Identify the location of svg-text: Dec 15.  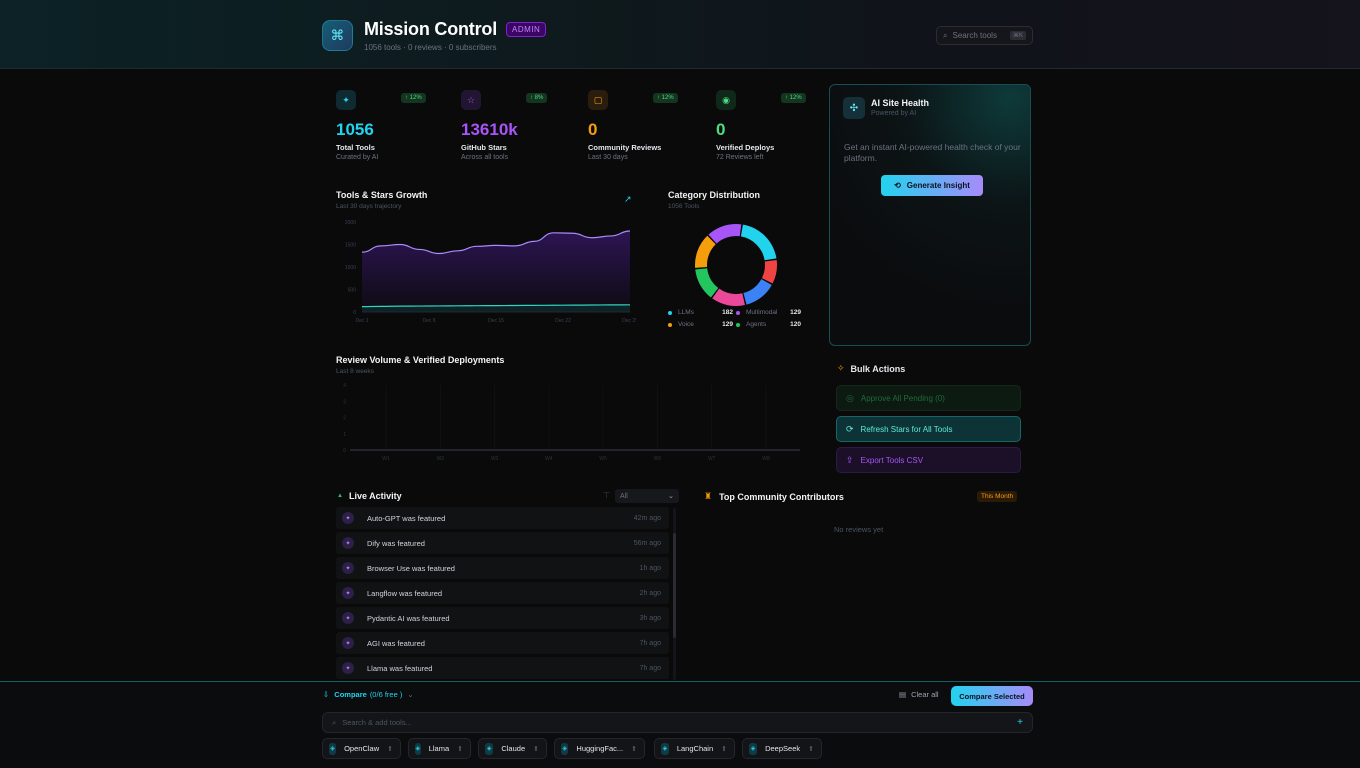
(496, 321).